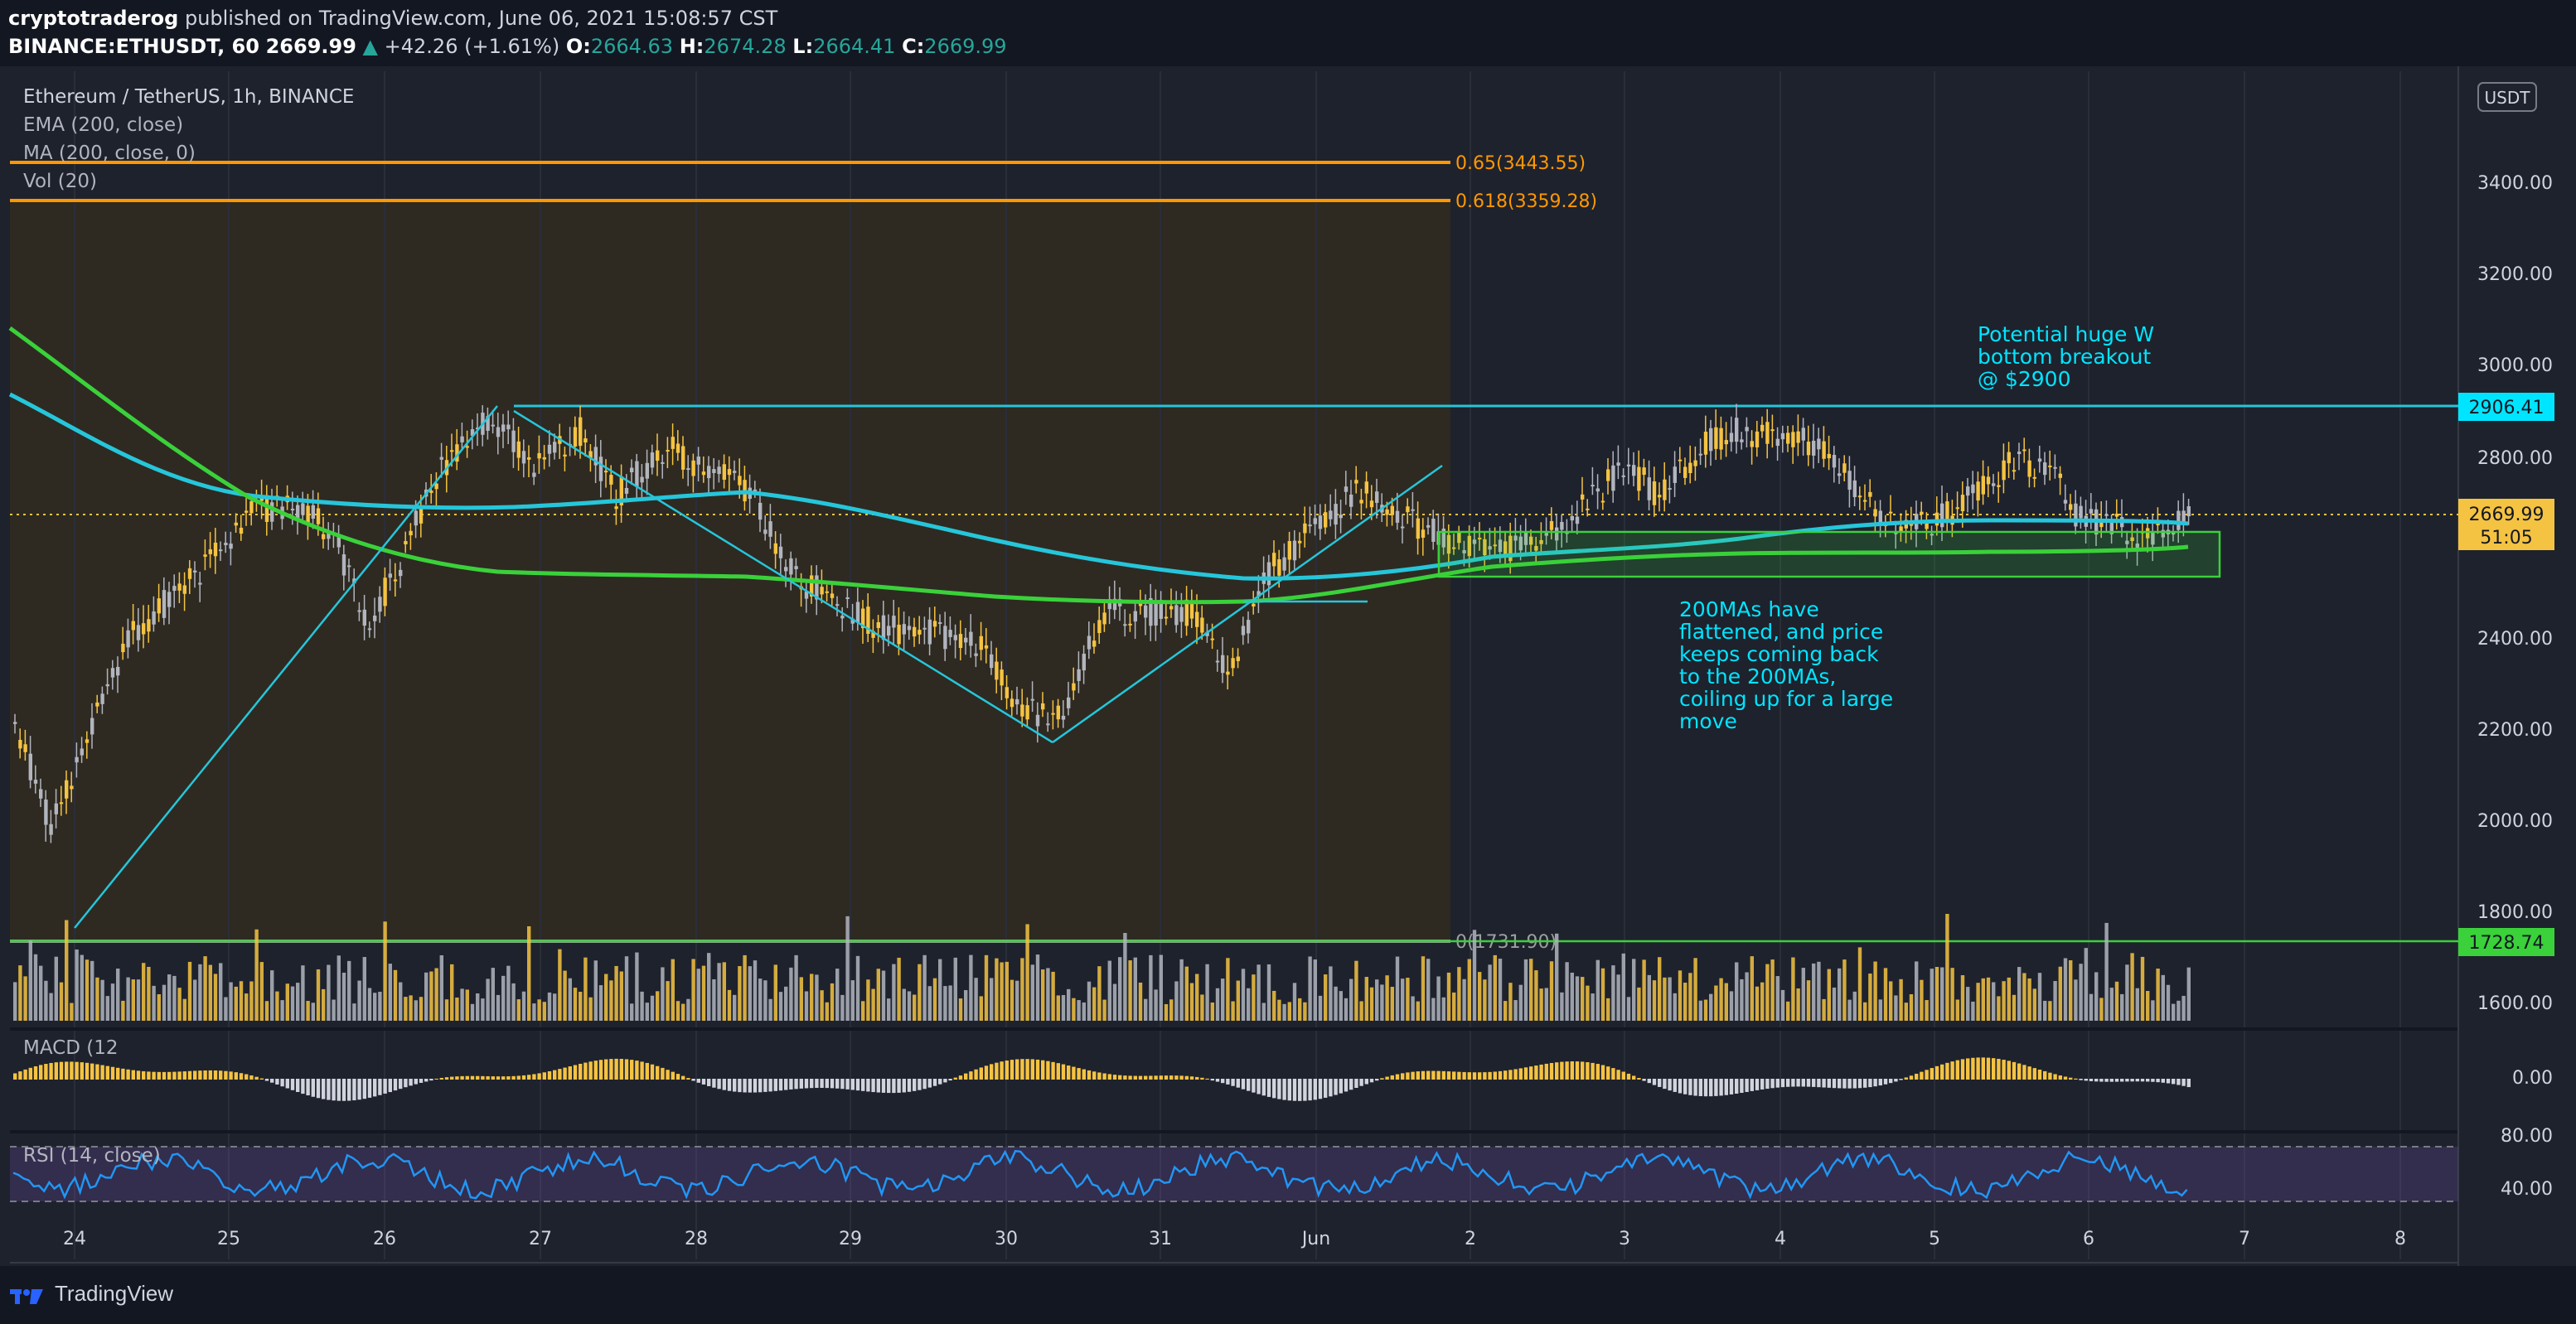 The width and height of the screenshot is (2576, 1324). Describe the element at coordinates (1829, 554) in the screenshot. I see `consolidation-box` at that location.